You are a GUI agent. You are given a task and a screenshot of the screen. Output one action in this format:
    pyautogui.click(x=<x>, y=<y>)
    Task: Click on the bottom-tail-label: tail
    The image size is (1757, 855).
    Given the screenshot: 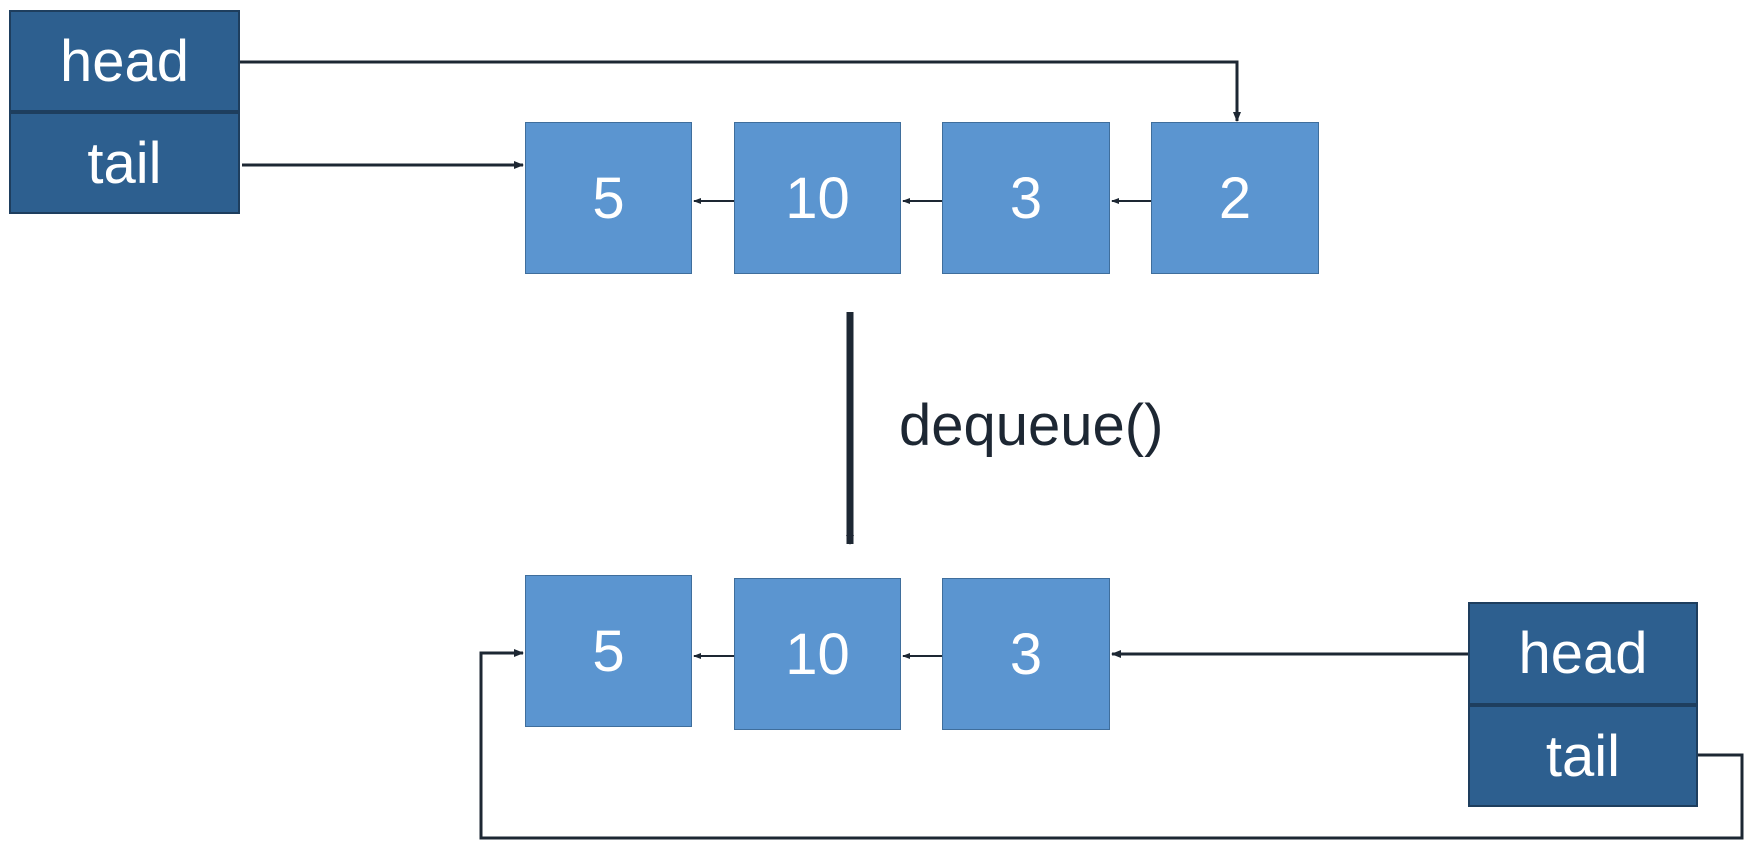 What is the action you would take?
    pyautogui.click(x=1583, y=756)
    